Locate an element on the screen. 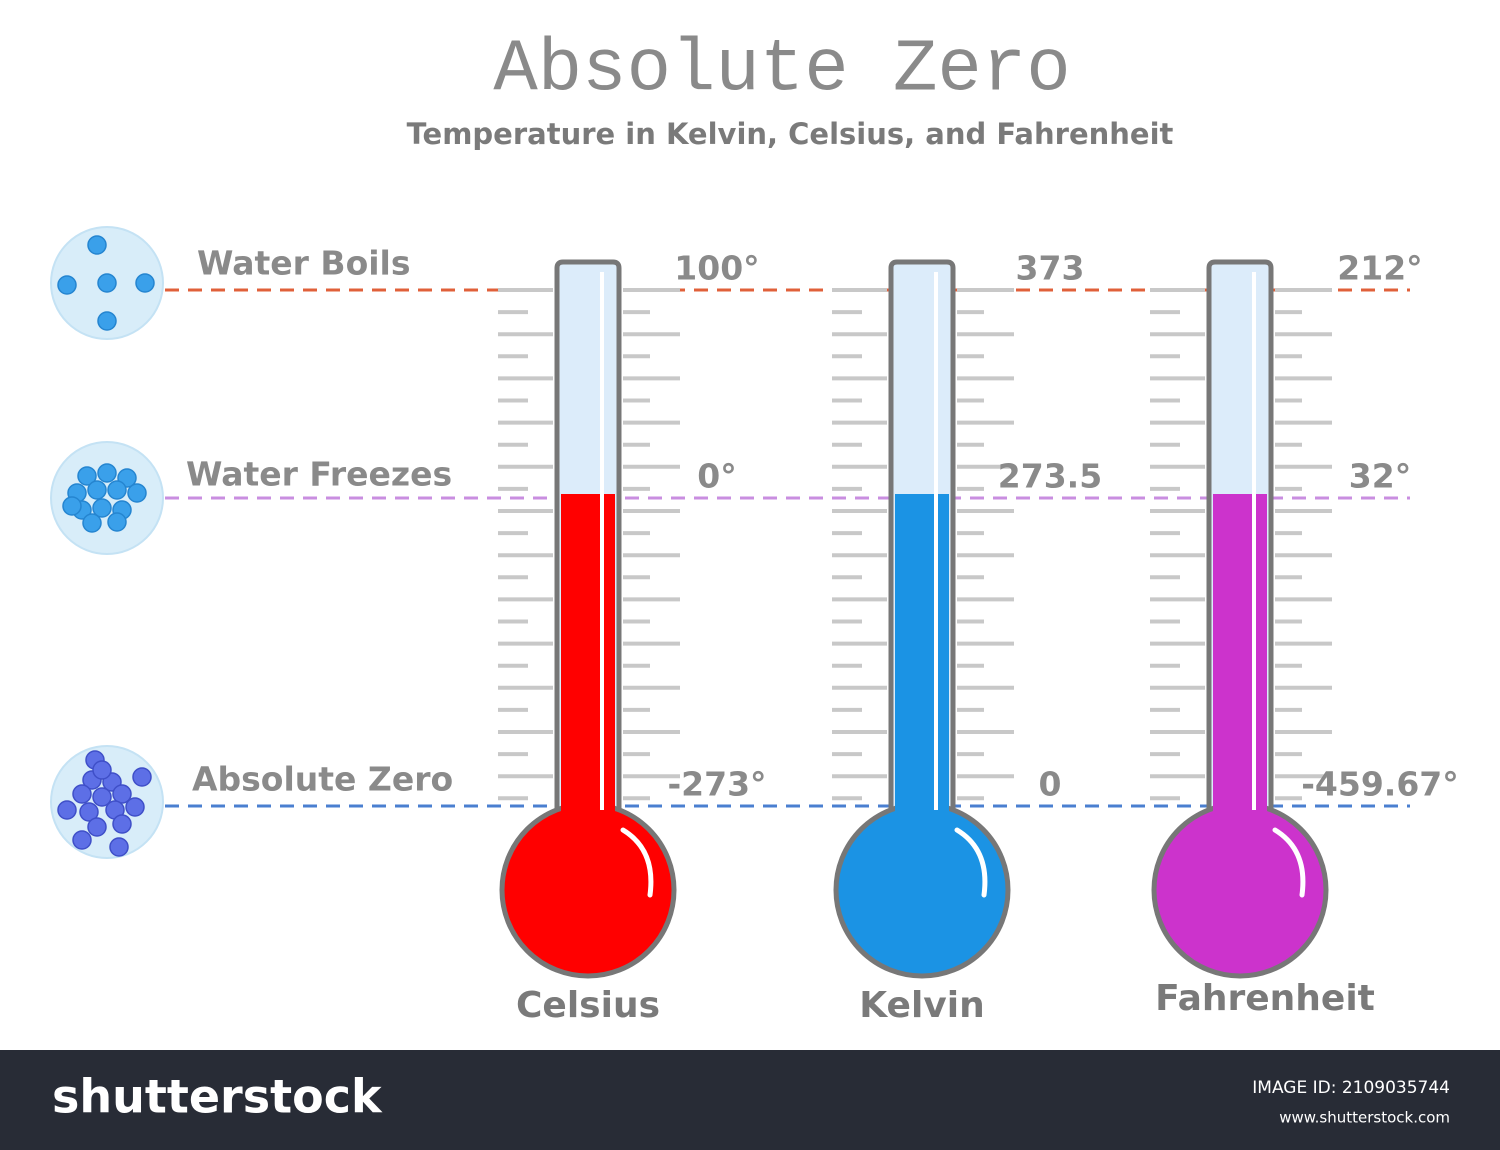 The image size is (1500, 1150). reading: -459.67° is located at coordinates (1380, 784).